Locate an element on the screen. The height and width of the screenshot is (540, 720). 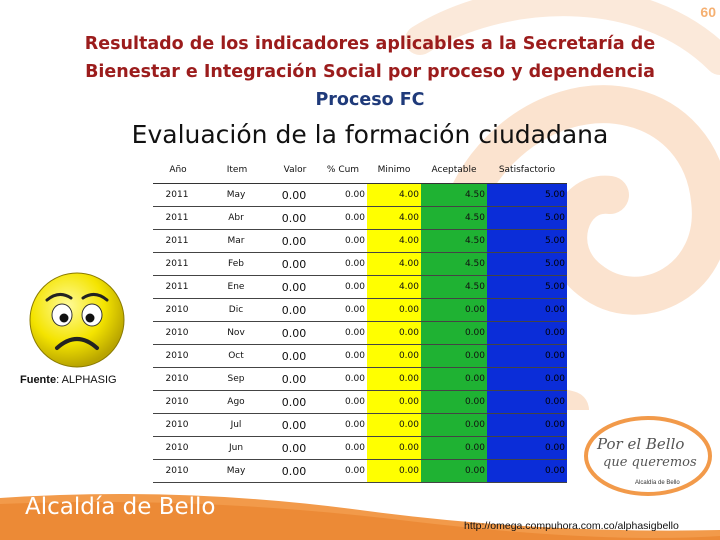
cell-item: Jul is located at coordinates (237, 425).